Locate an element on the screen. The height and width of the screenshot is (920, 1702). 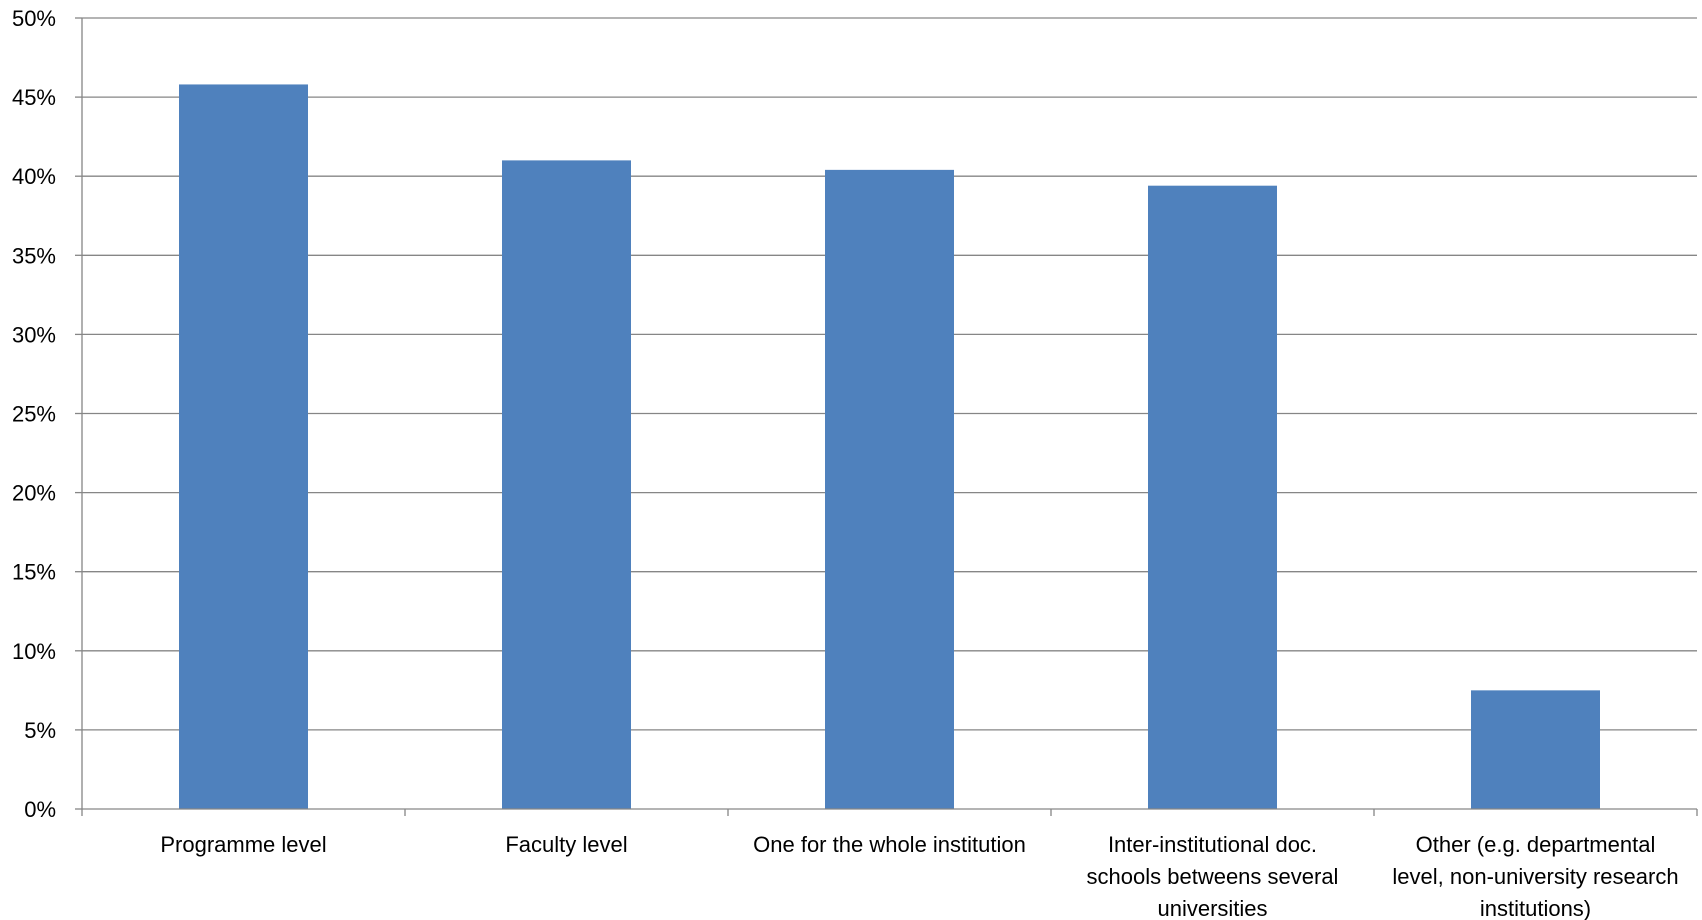
x-tick-label-line: Faculty level is located at coordinates (566, 844).